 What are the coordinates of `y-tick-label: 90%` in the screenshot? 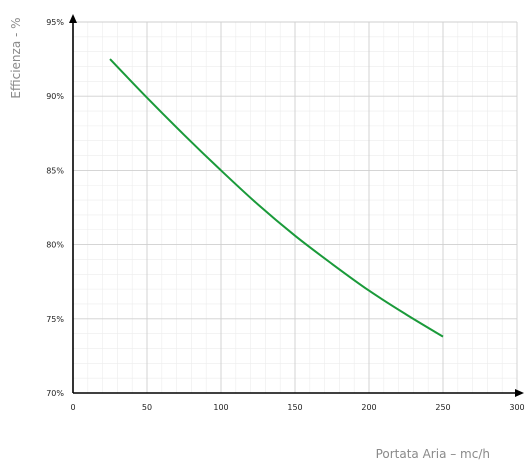 It's located at (55, 96).